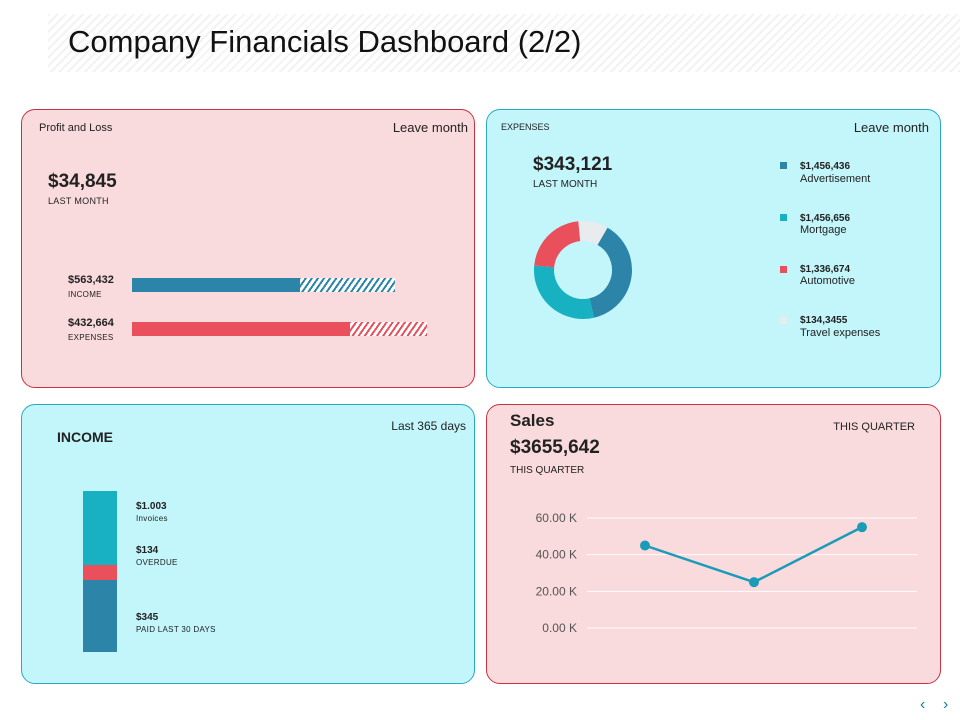 This screenshot has width=960, height=720. I want to click on income-stacked-bar, so click(100, 571).